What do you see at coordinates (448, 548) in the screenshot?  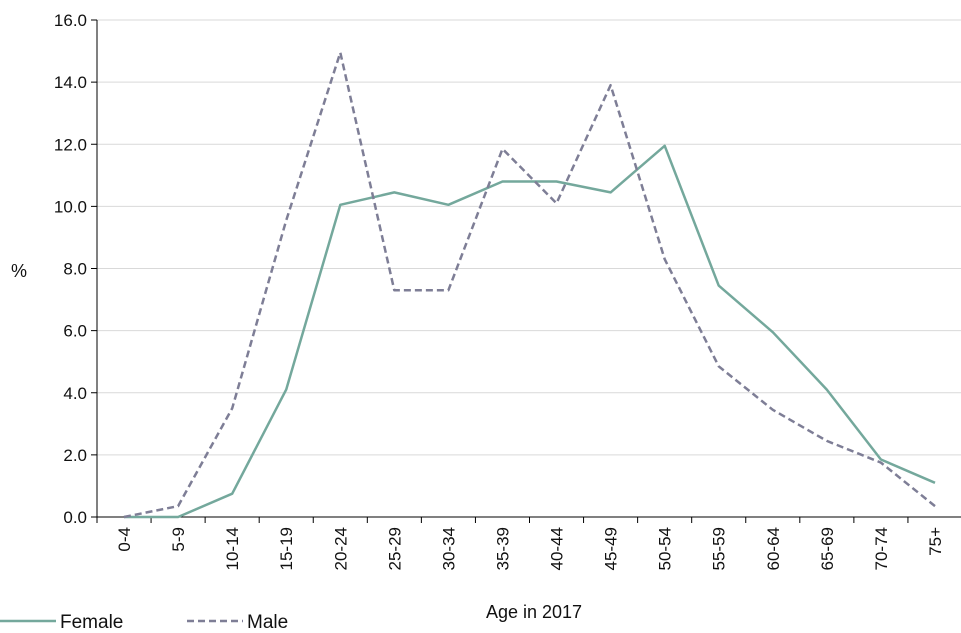 I see `x-tick-label: 30-34` at bounding box center [448, 548].